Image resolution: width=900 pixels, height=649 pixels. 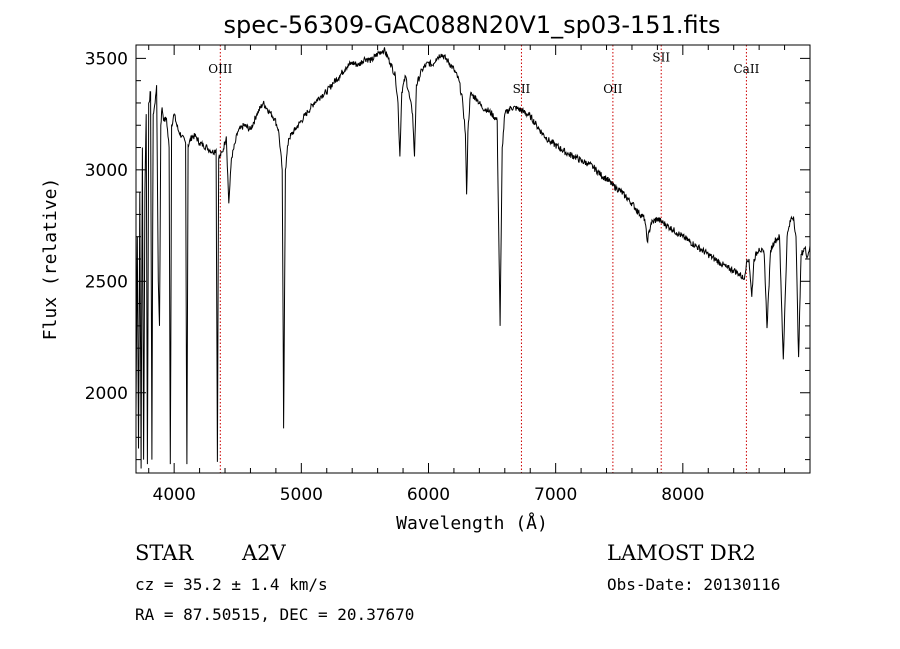 What do you see at coordinates (661, 58) in the screenshot?
I see `line-marker-label-3: SII` at bounding box center [661, 58].